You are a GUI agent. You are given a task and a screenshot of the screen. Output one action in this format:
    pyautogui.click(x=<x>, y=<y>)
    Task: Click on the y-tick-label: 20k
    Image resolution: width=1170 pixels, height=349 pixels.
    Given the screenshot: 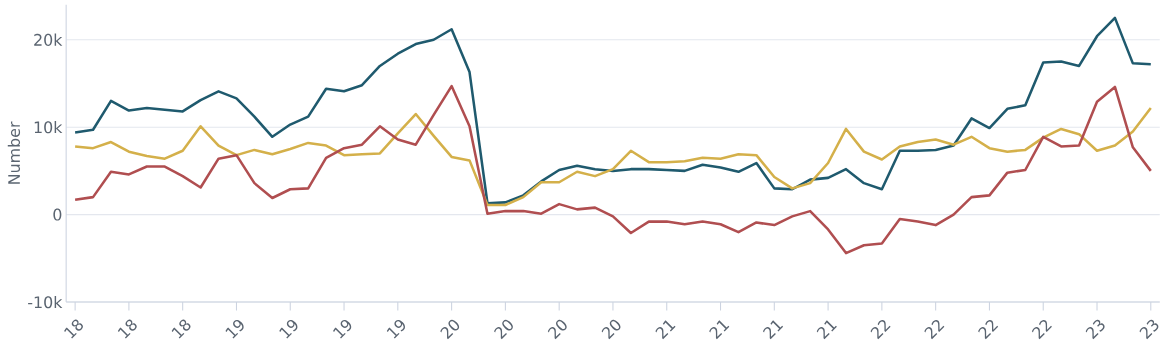 What is the action you would take?
    pyautogui.click(x=48, y=39)
    